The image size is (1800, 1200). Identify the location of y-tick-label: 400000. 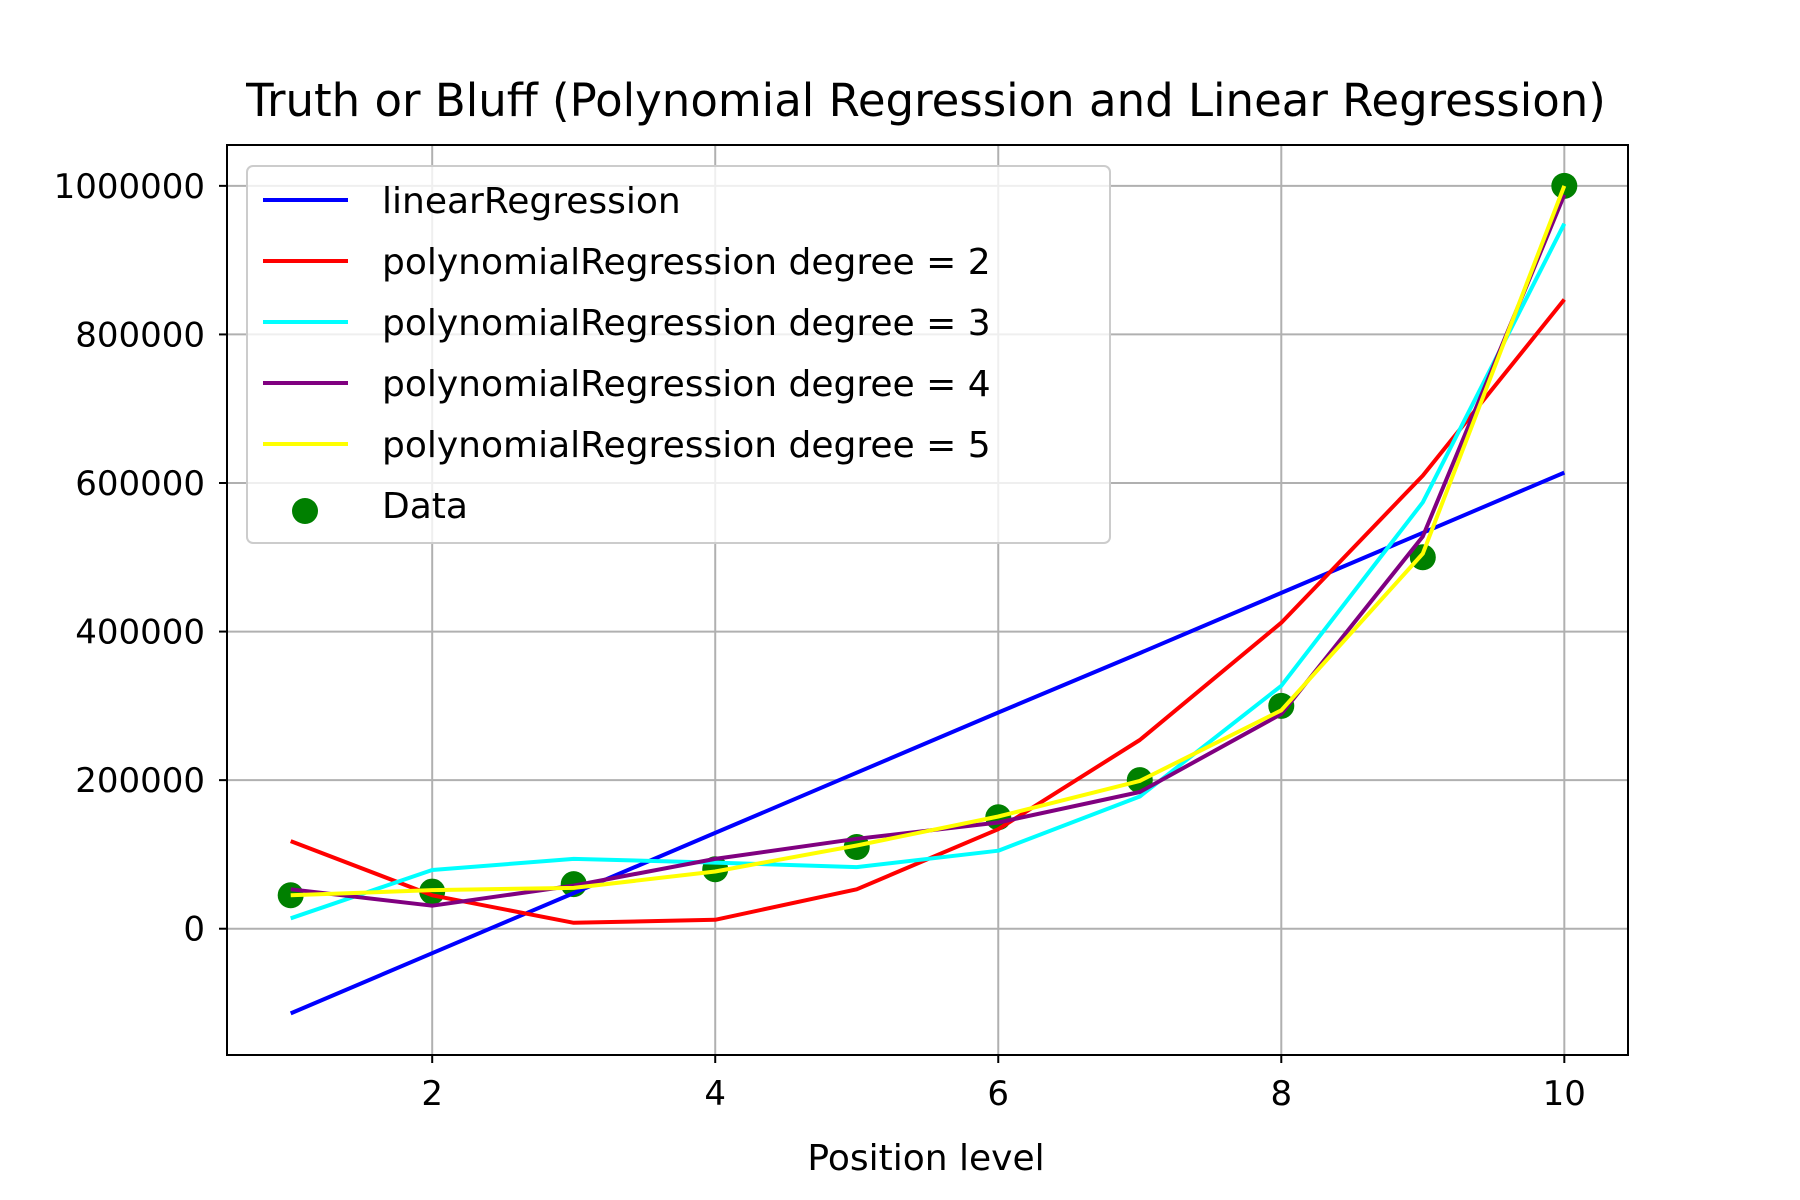
(140, 633).